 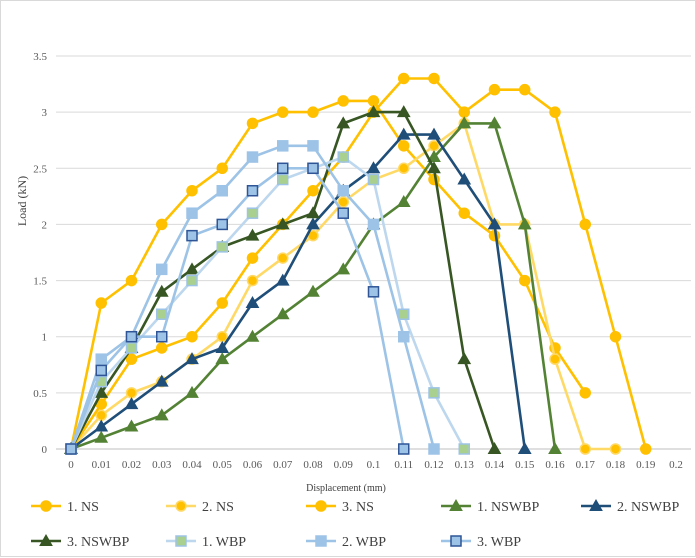 I want to click on legend-item: 3. NSWBP, so click(x=80, y=541).